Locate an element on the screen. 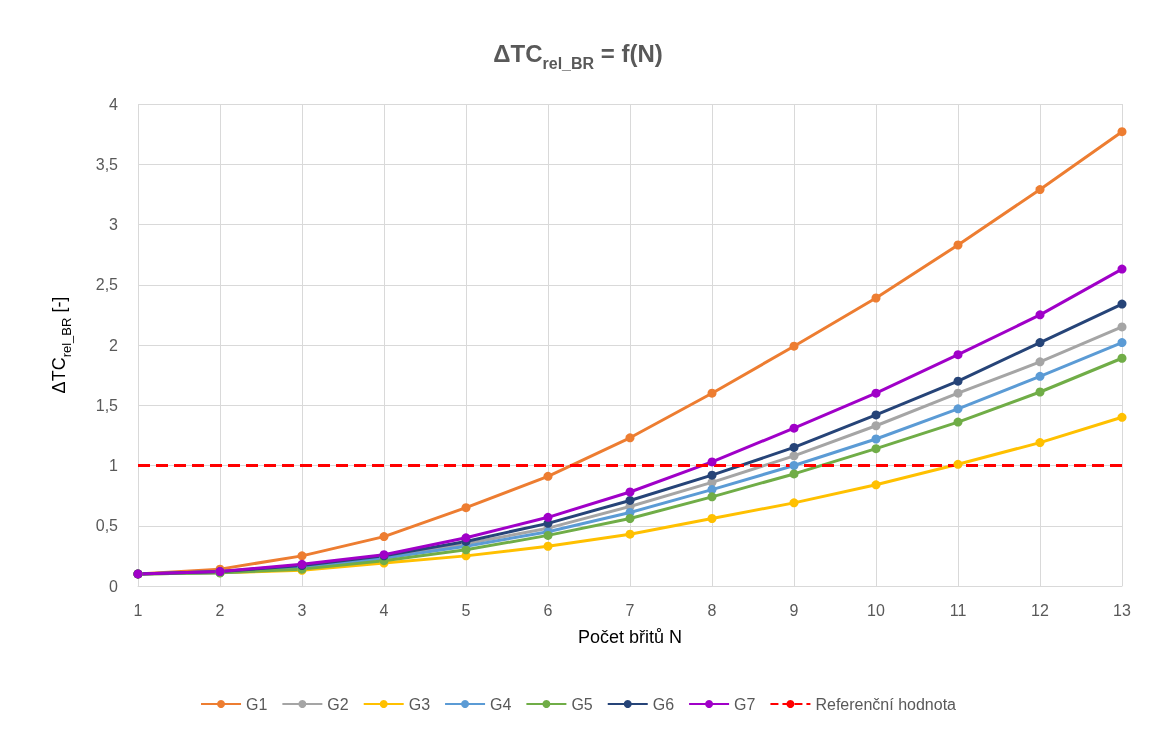  y-tick-label: 3,5 is located at coordinates (107, 164).